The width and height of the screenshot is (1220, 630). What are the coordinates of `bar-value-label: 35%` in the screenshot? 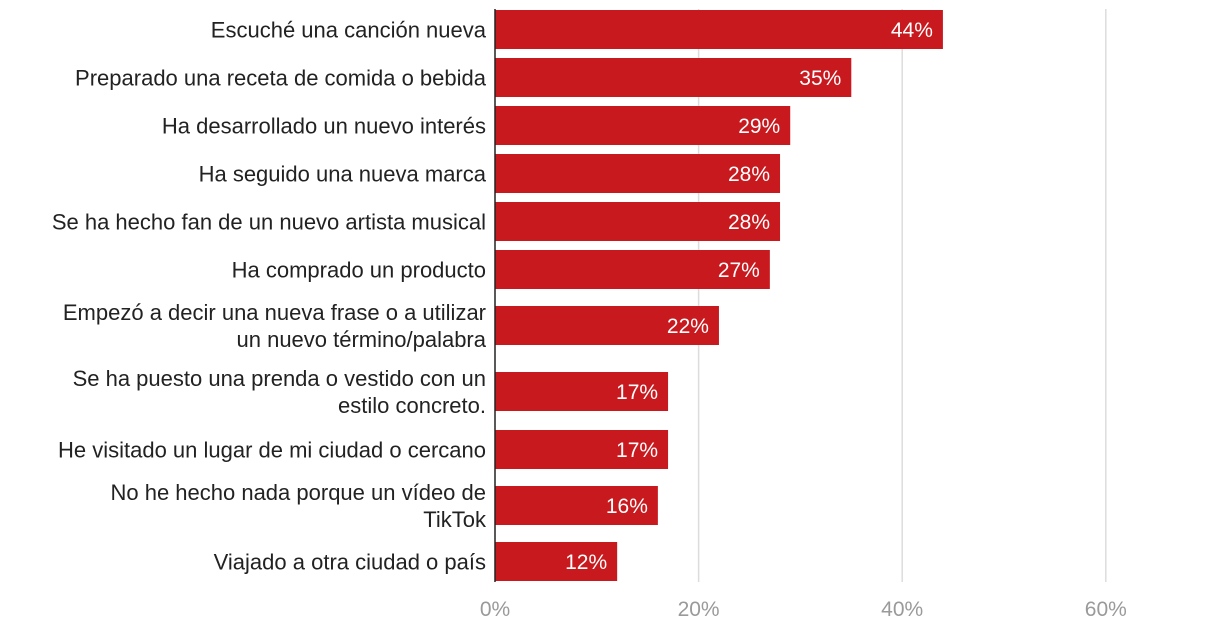 It's located at (820, 78).